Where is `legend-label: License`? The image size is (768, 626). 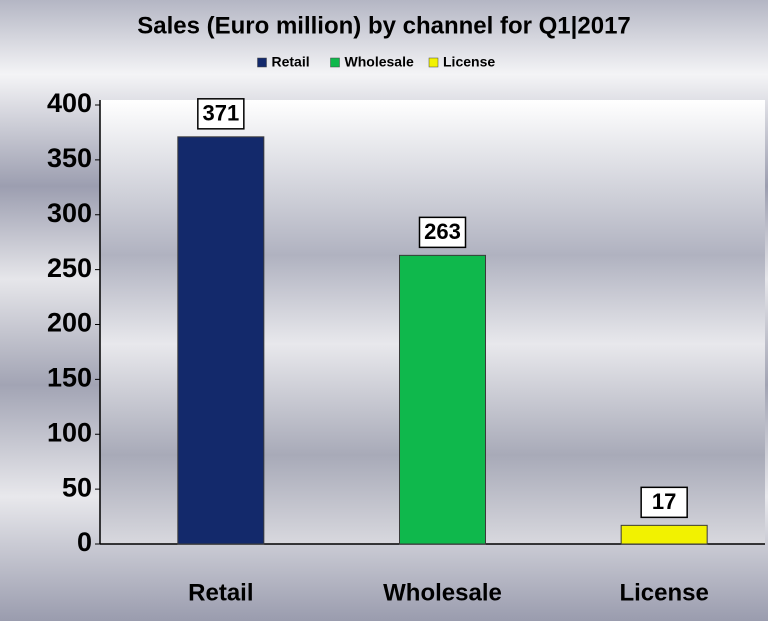 legend-label: License is located at coordinates (469, 62).